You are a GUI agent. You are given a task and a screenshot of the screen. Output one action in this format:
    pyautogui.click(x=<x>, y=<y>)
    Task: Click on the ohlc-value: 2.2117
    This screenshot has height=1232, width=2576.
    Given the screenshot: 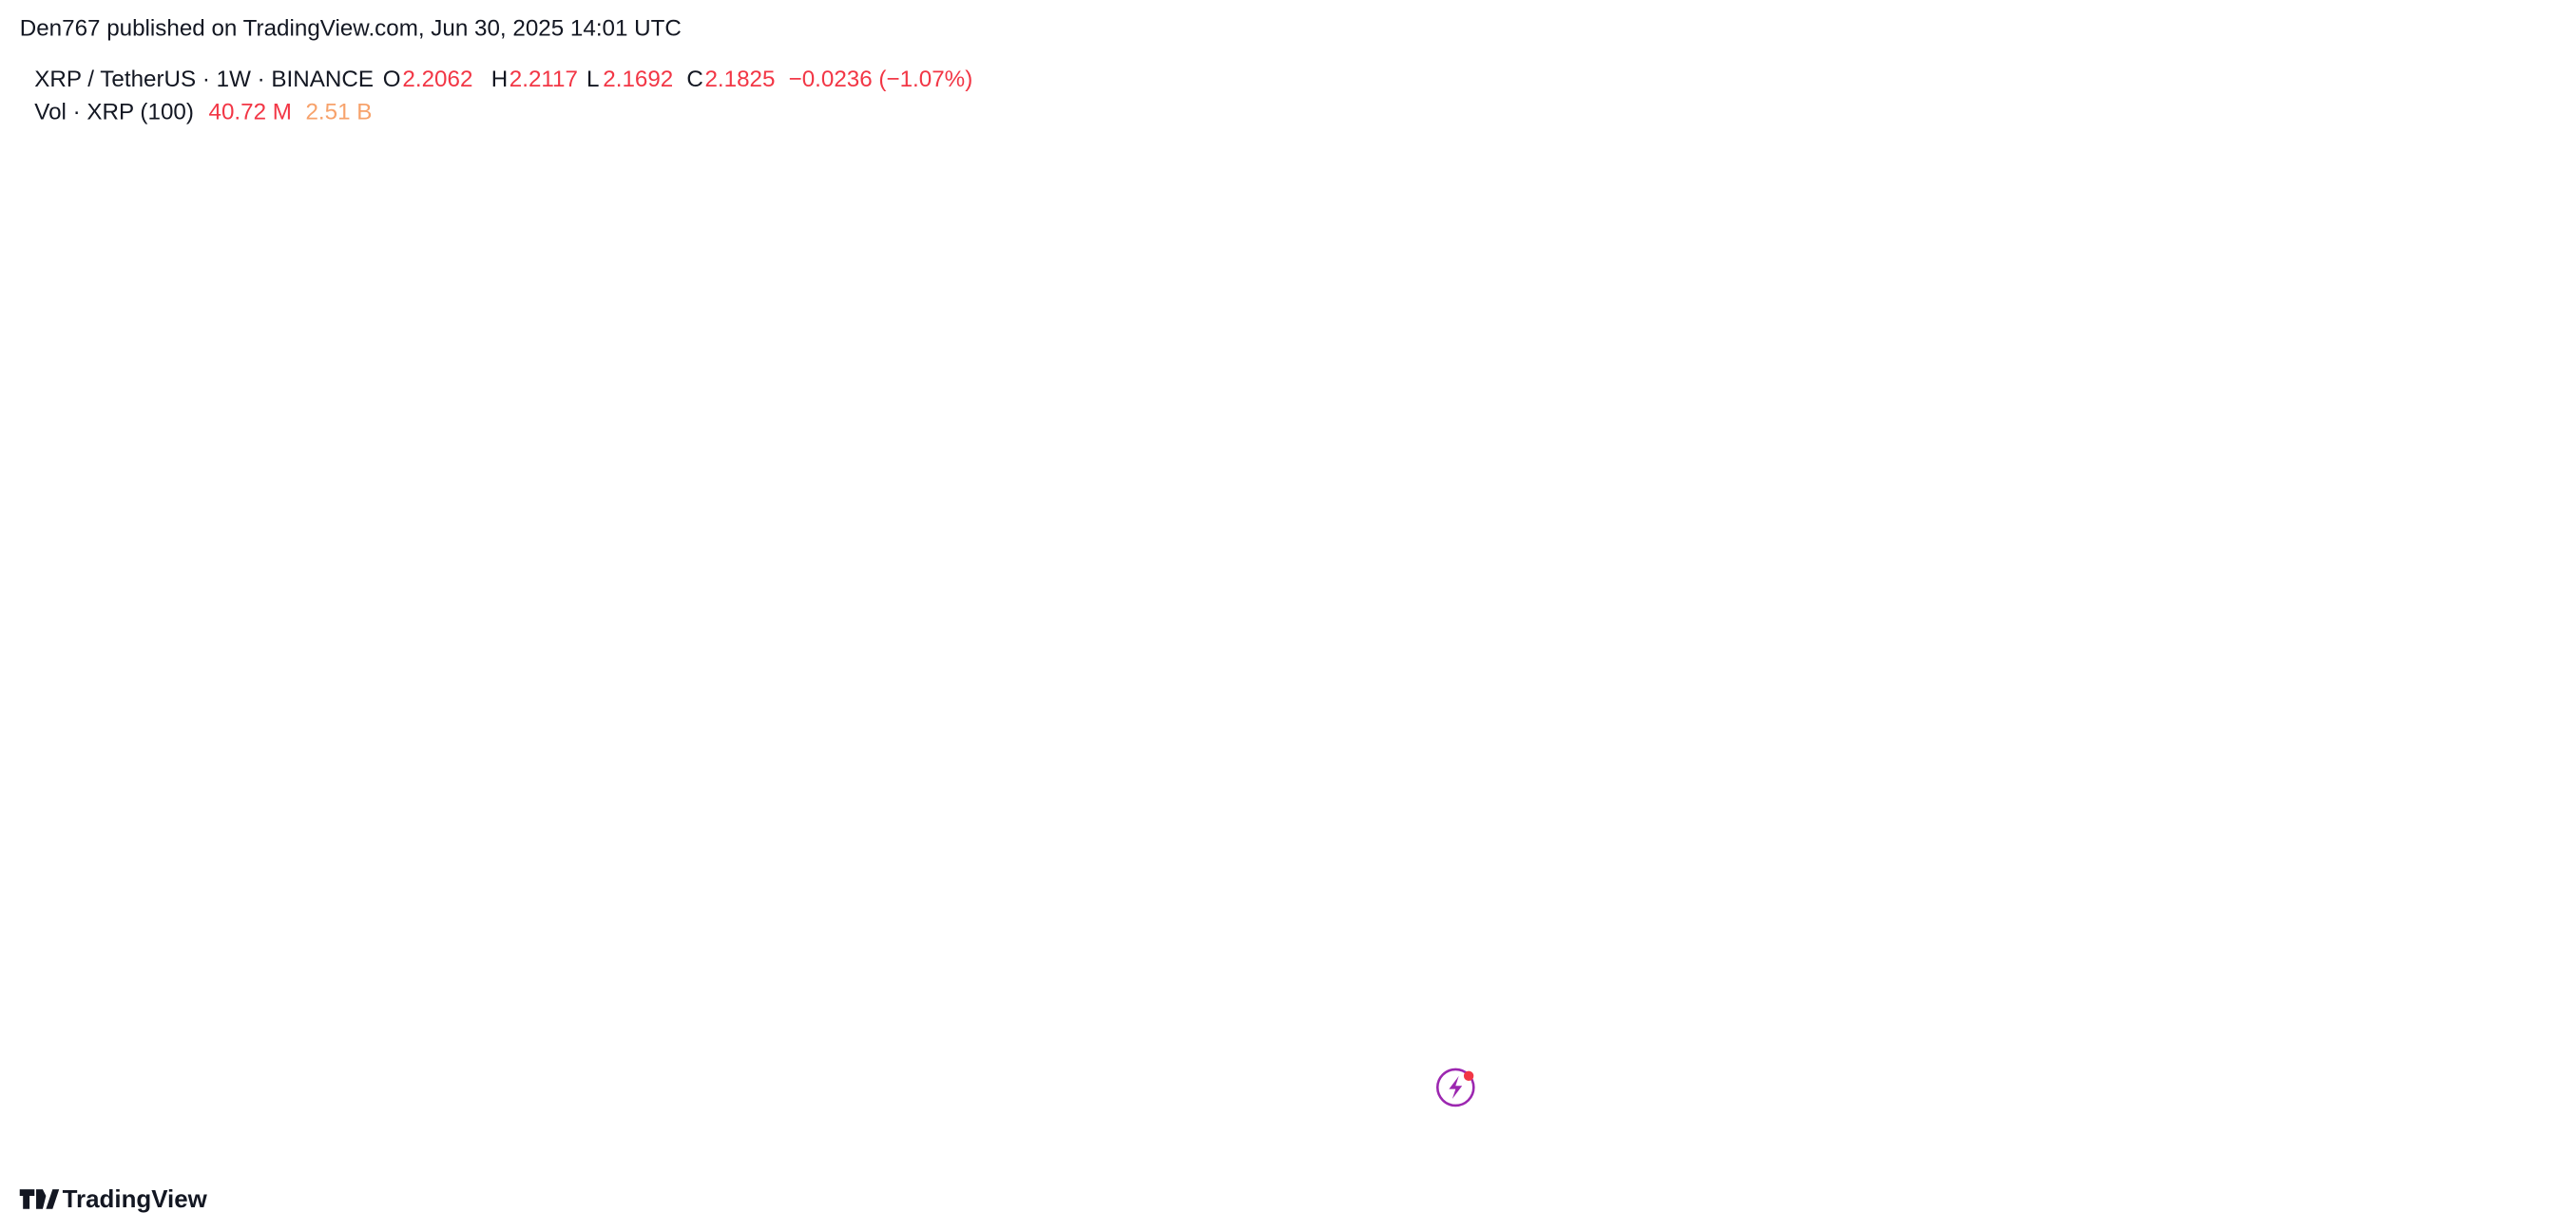 What is the action you would take?
    pyautogui.click(x=543, y=79)
    